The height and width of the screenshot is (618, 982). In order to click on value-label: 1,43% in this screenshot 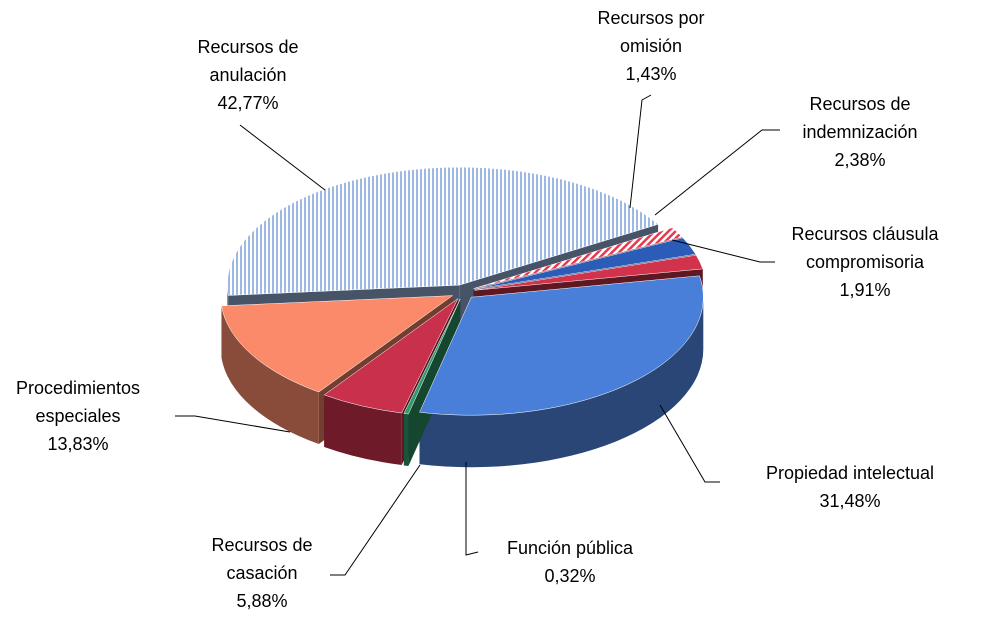, I will do `click(651, 74)`.